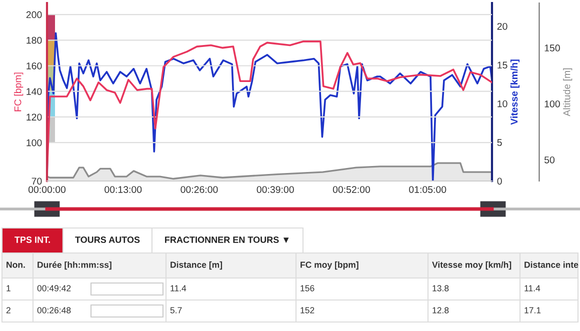 The height and width of the screenshot is (331, 580). What do you see at coordinates (307, 310) in the screenshot?
I see `text: 152` at bounding box center [307, 310].